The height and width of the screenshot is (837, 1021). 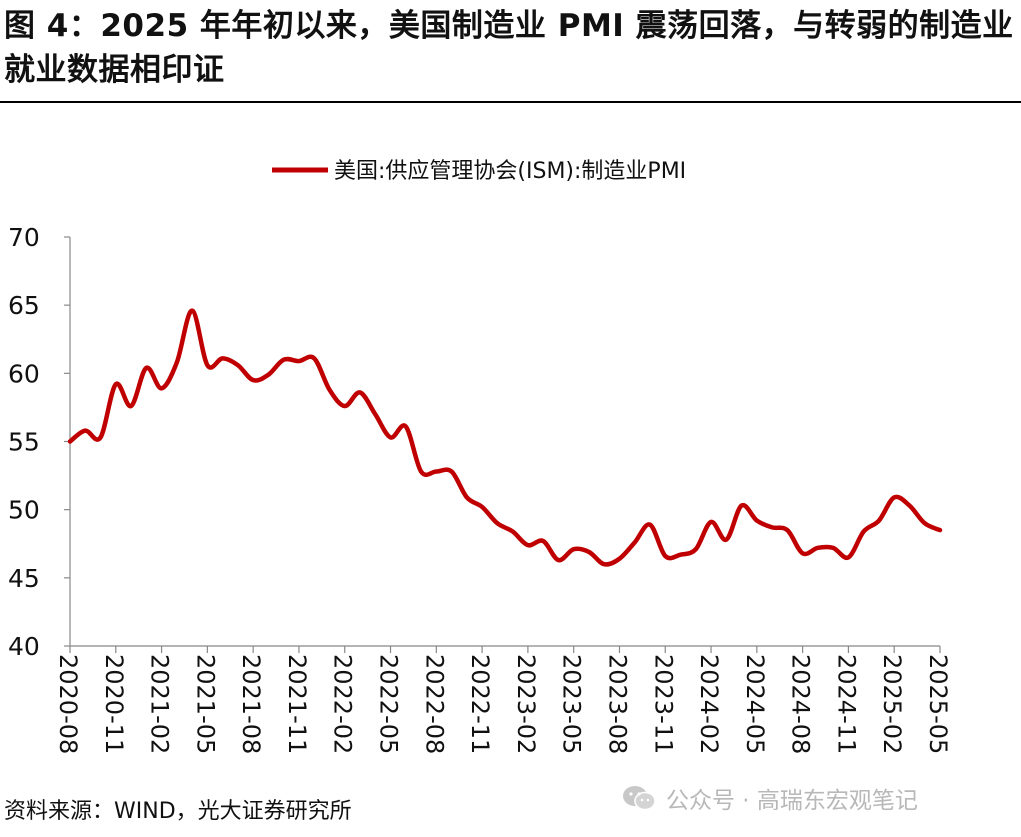 What do you see at coordinates (938, 704) in the screenshot?
I see `x-tick-label: 2025-05` at bounding box center [938, 704].